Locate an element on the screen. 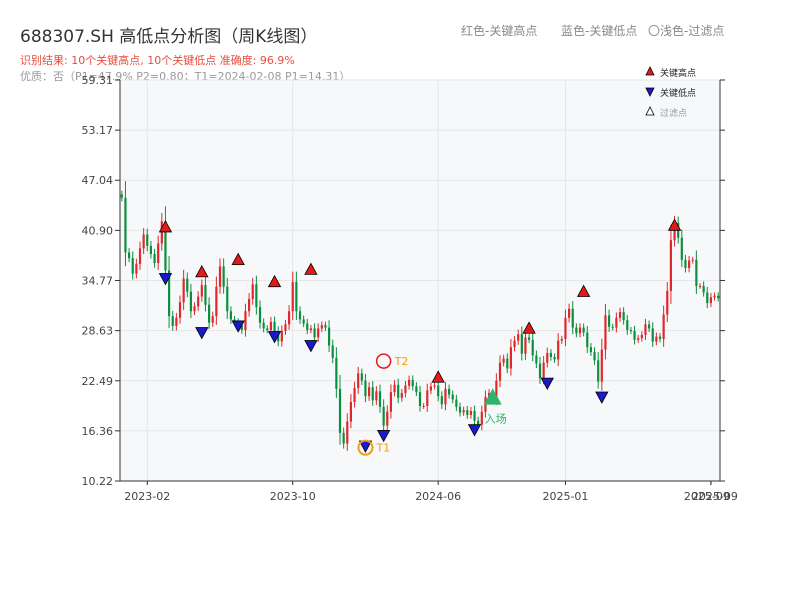 The width and height of the screenshot is (800, 600). legend-low-label: 关键低点 is located at coordinates (678, 93).